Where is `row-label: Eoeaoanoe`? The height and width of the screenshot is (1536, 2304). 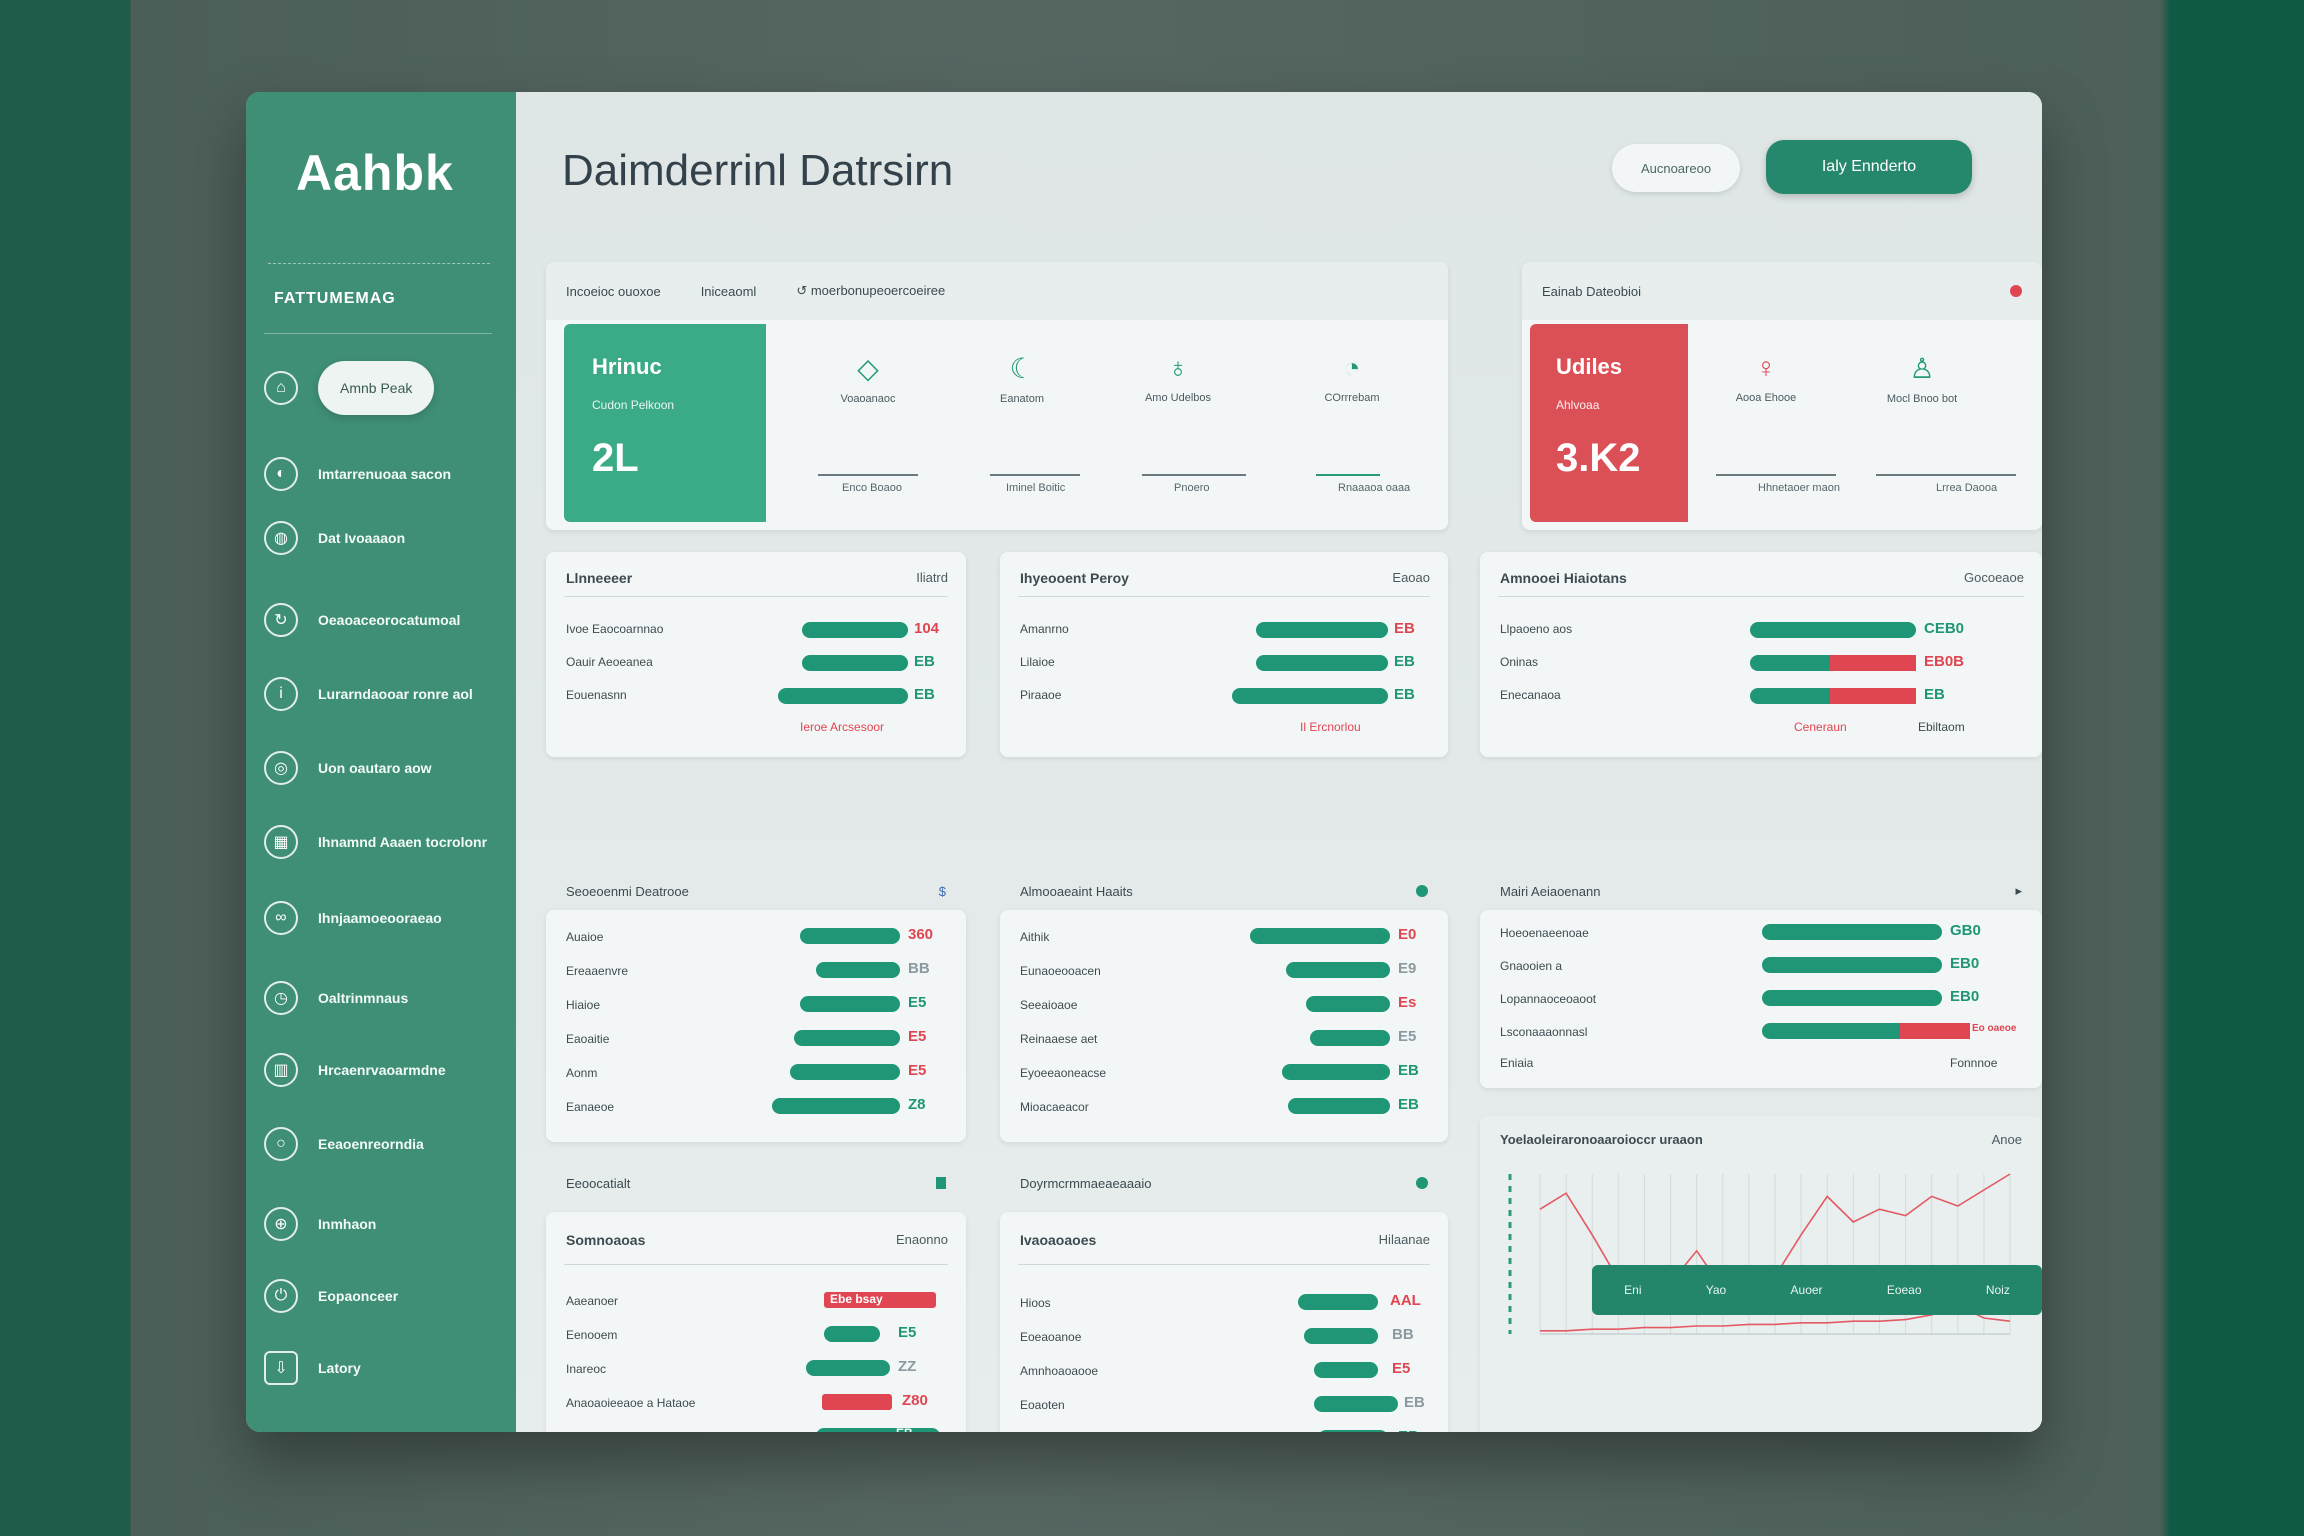
row-label: Eoeaoanoe is located at coordinates (1051, 1337).